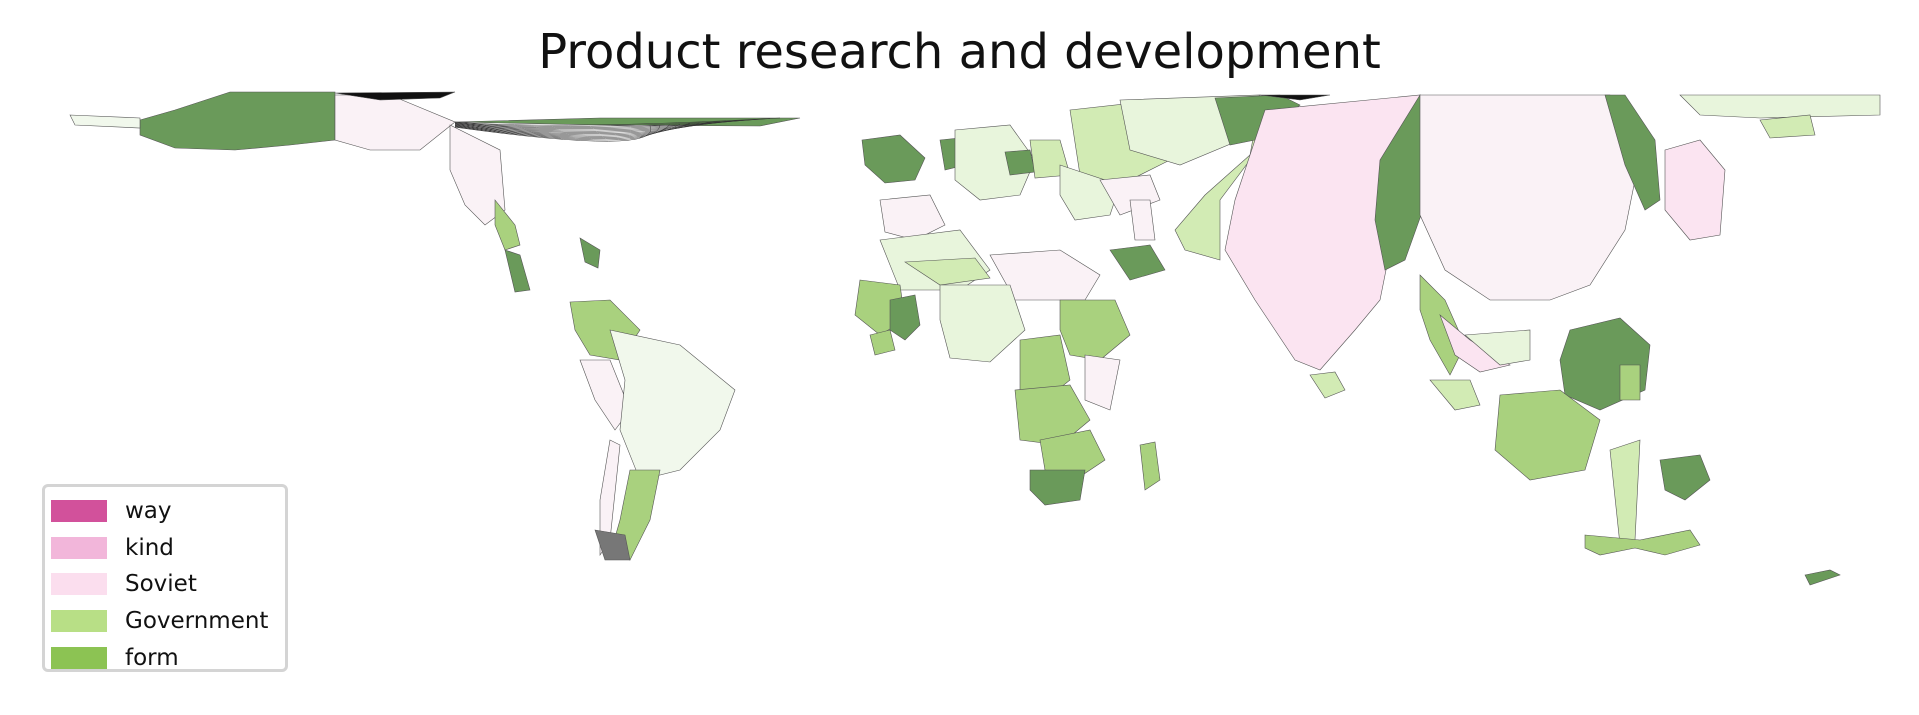  What do you see at coordinates (161, 584) in the screenshot?
I see `legend-label-soviet: Soviet` at bounding box center [161, 584].